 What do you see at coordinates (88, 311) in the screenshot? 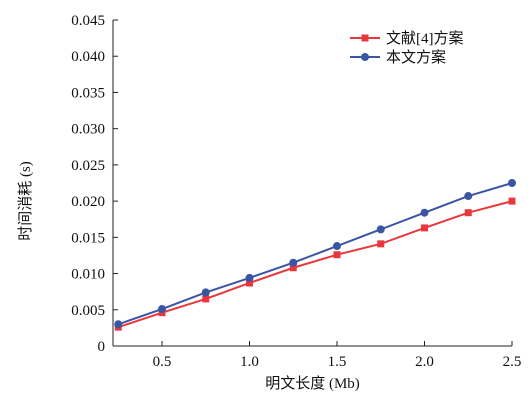
I see `y-tick-label: 0.005` at bounding box center [88, 311].